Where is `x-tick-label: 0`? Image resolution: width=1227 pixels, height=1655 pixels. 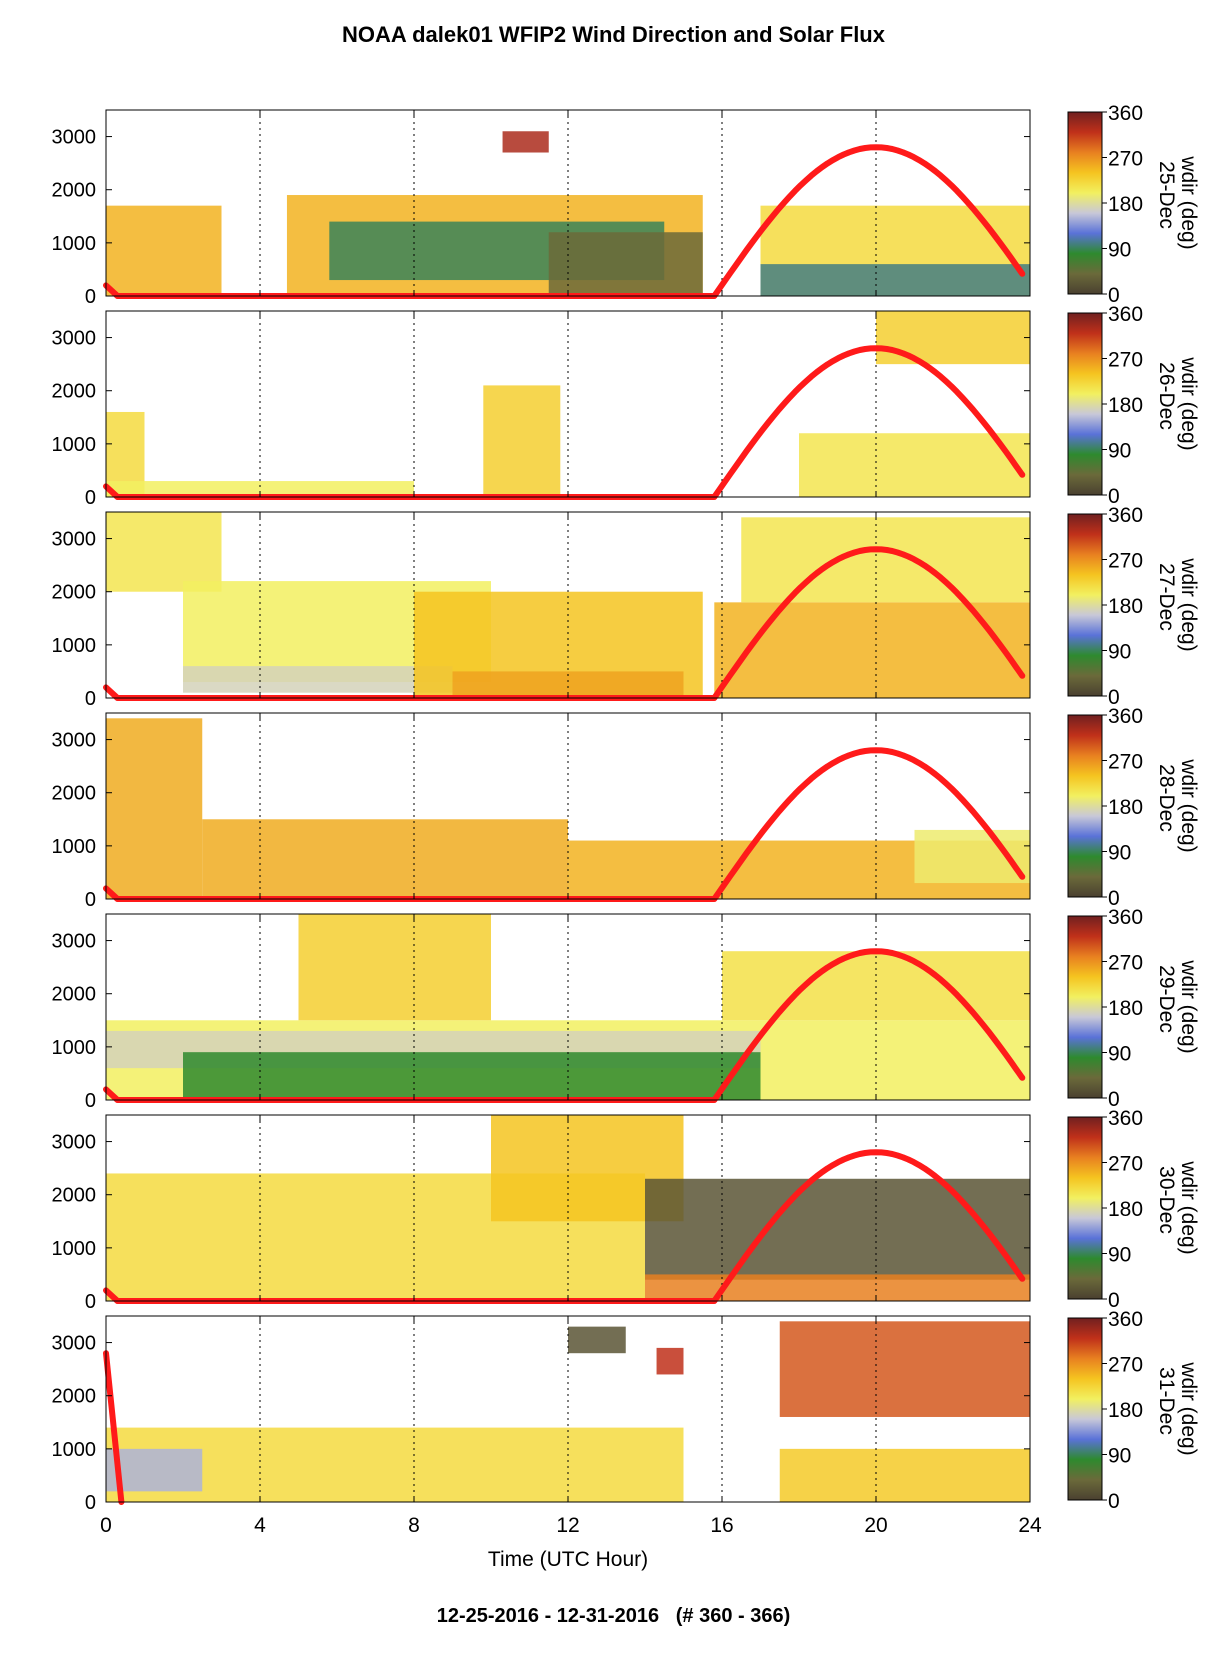 x-tick-label: 0 is located at coordinates (106, 1525).